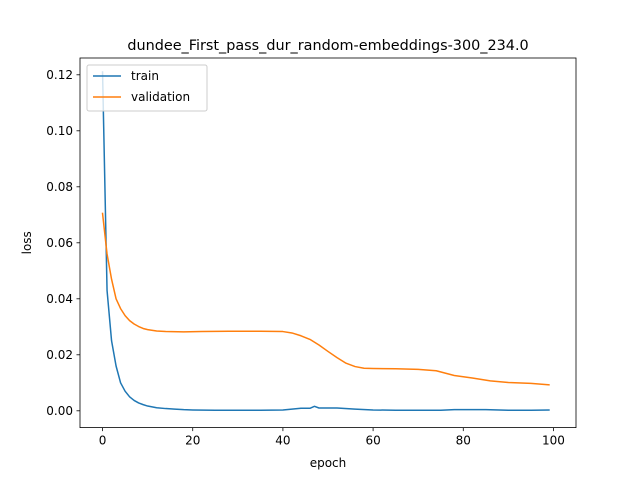 The width and height of the screenshot is (640, 480). What do you see at coordinates (59, 355) in the screenshot?
I see `y-tick-label: 0.02` at bounding box center [59, 355].